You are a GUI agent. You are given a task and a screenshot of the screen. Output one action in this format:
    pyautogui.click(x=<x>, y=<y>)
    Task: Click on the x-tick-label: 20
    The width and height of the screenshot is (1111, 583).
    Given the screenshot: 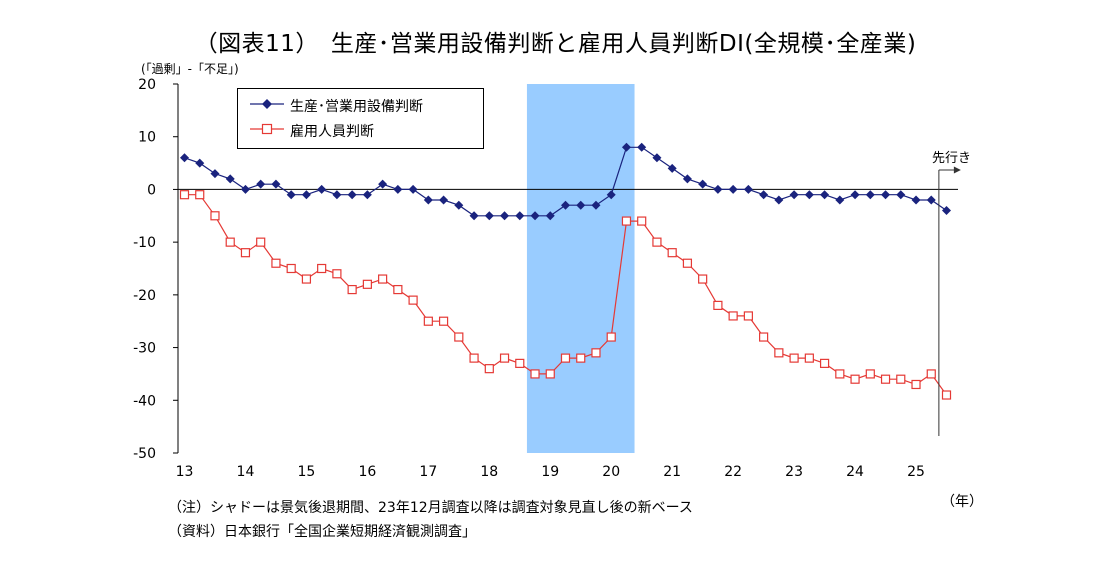 What is the action you would take?
    pyautogui.click(x=611, y=472)
    